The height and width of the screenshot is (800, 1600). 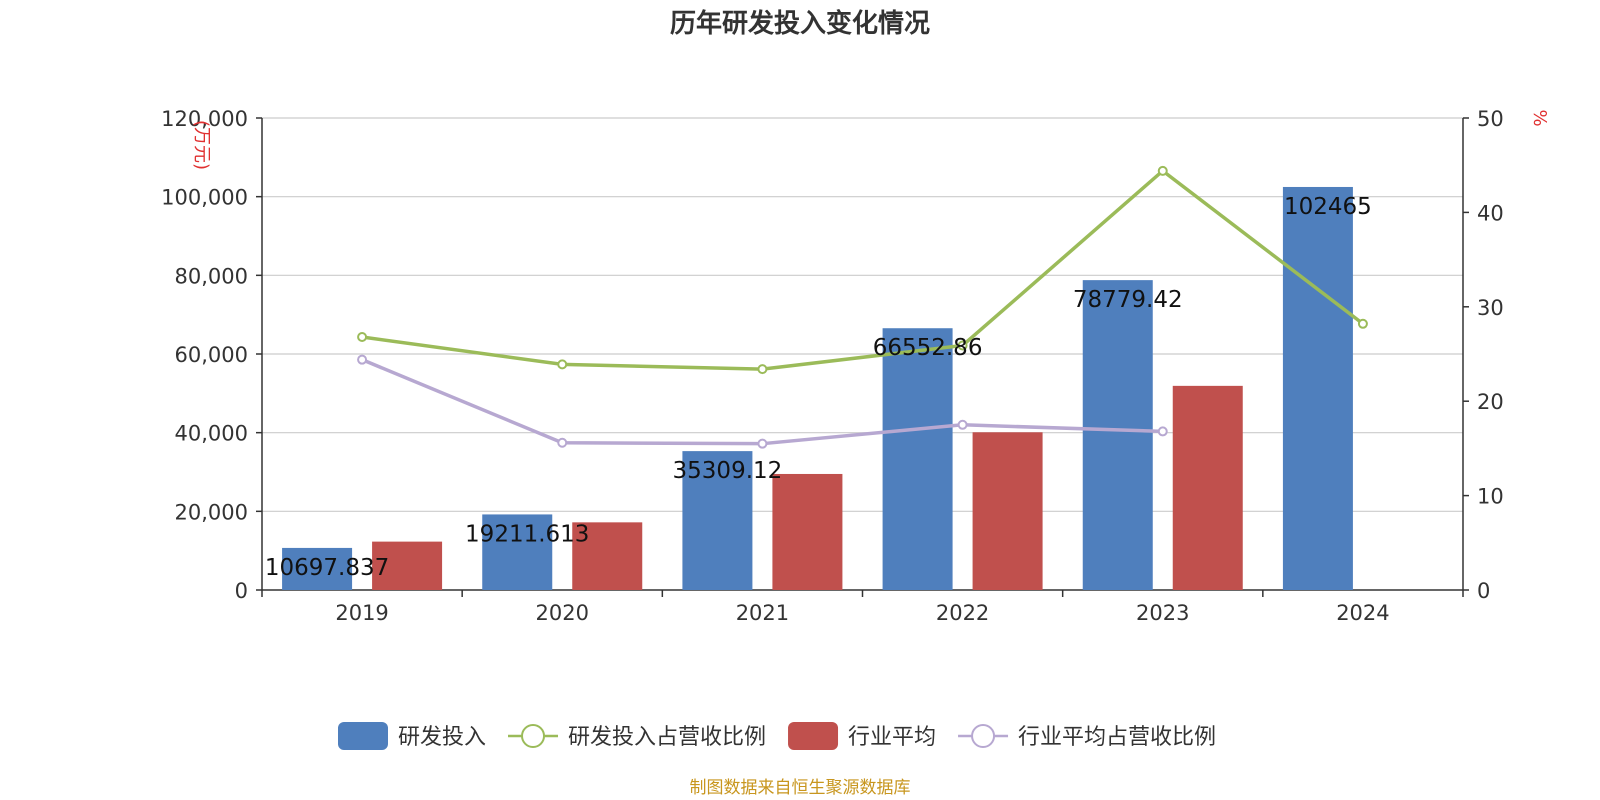 I want to click on source-note: 制图数据来自恒生聚源数据库, so click(x=800, y=788).